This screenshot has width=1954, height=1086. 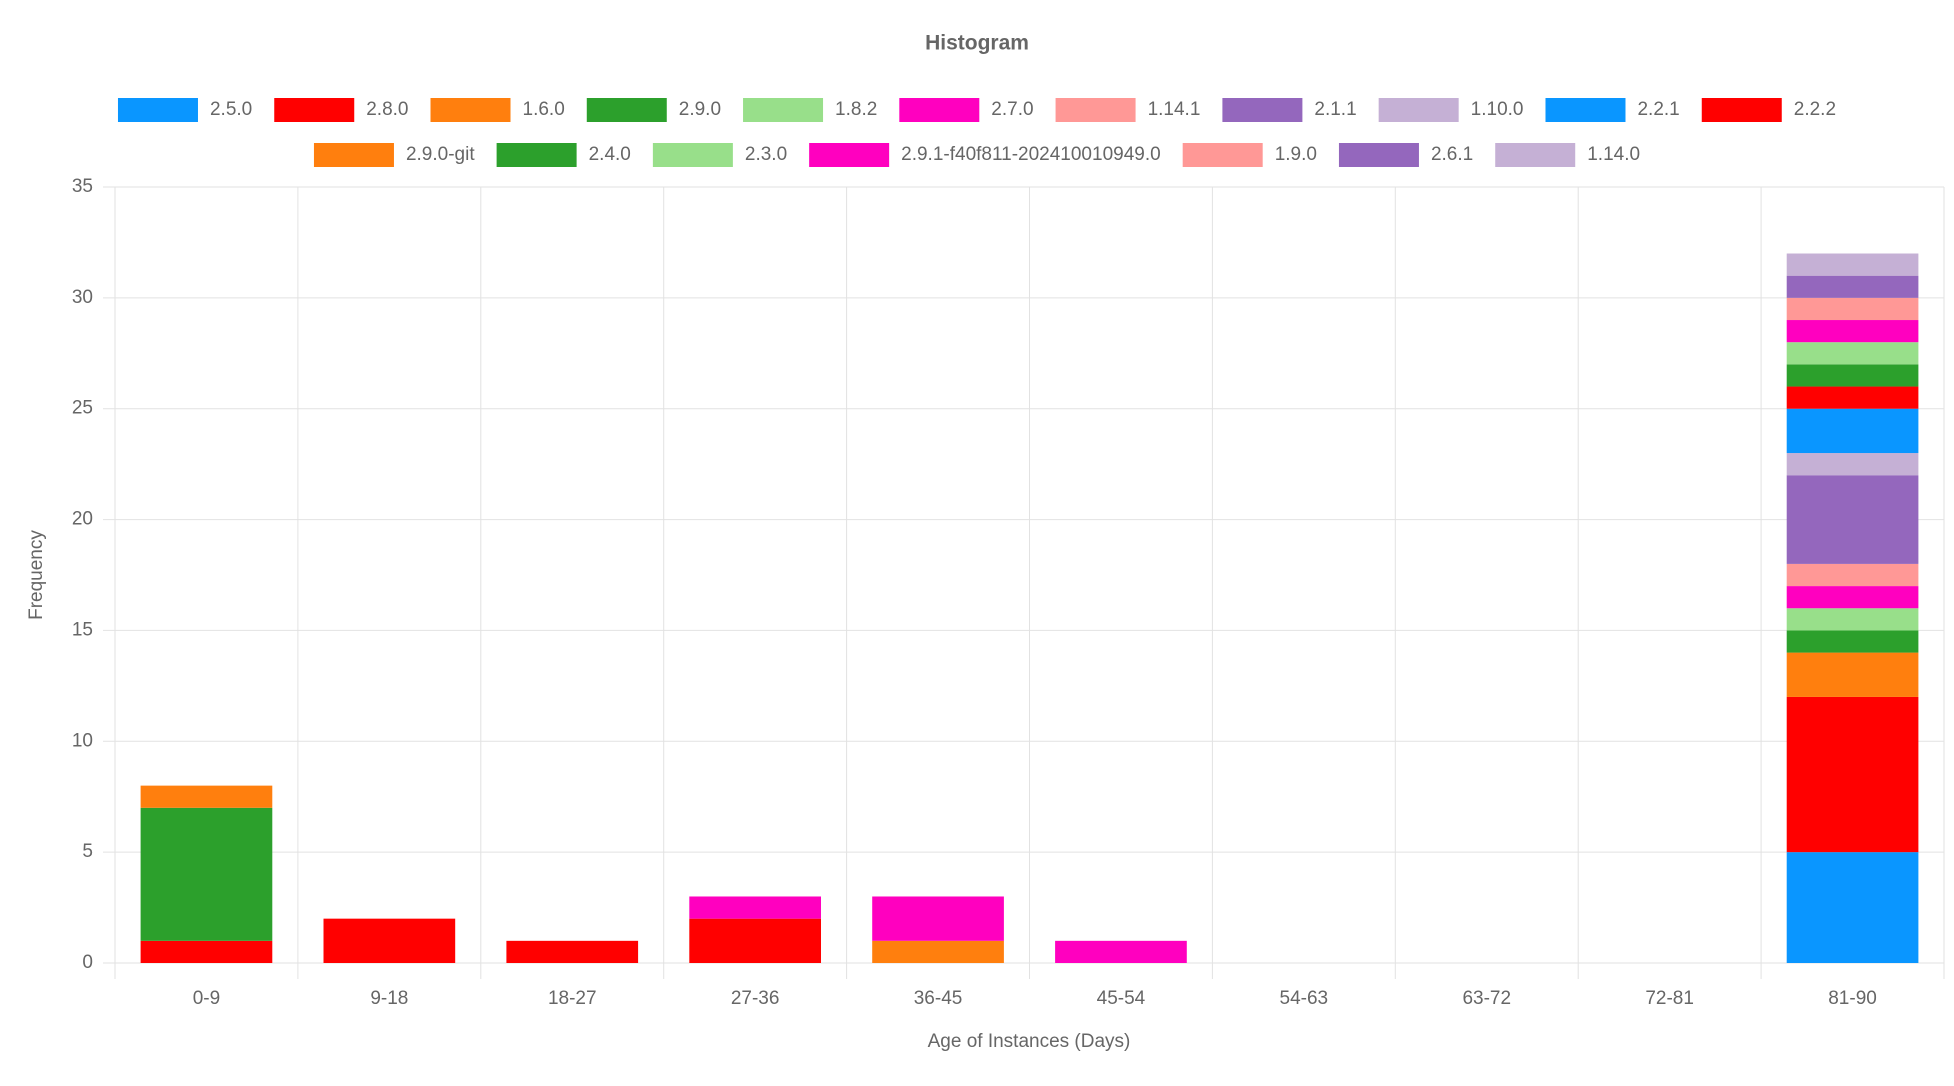 What do you see at coordinates (977, 43) in the screenshot?
I see `chart-title: Histogram` at bounding box center [977, 43].